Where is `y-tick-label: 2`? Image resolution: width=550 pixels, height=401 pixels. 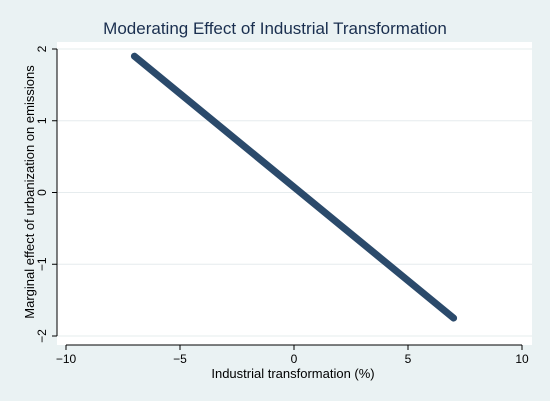 y-tick-label: 2 is located at coordinates (42, 48).